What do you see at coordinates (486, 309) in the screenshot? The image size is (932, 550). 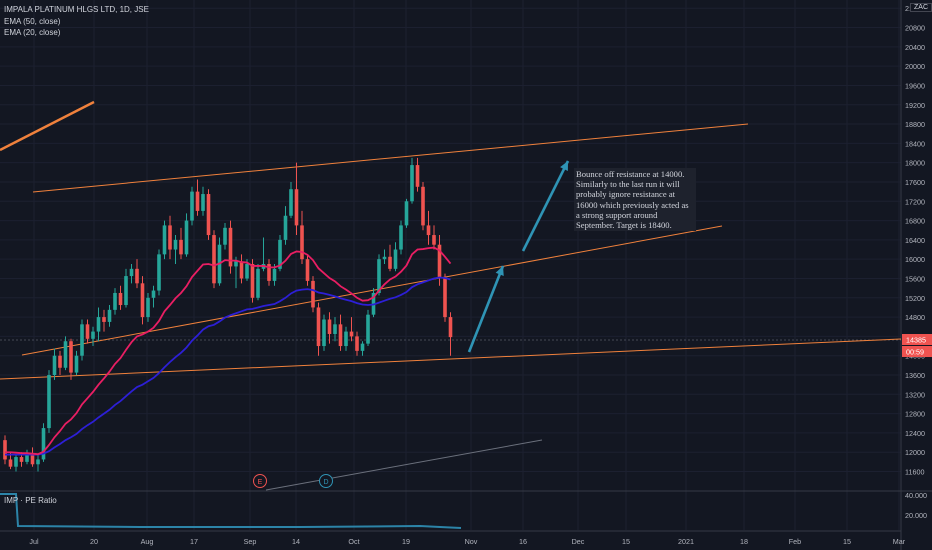 I see `up-arrow-short` at bounding box center [486, 309].